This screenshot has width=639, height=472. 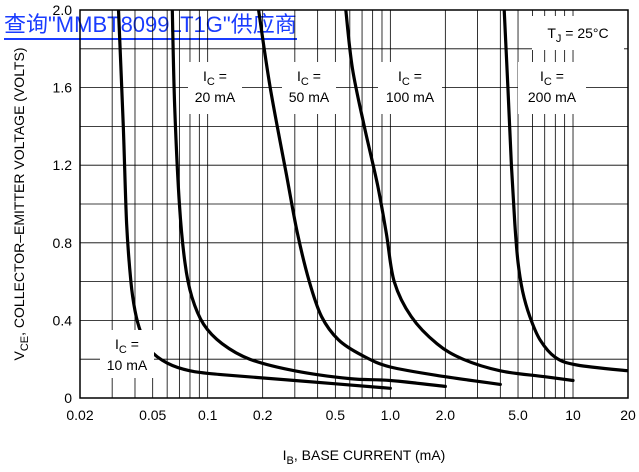 I want to click on y-tick-label: 0.8, so click(x=63, y=243).